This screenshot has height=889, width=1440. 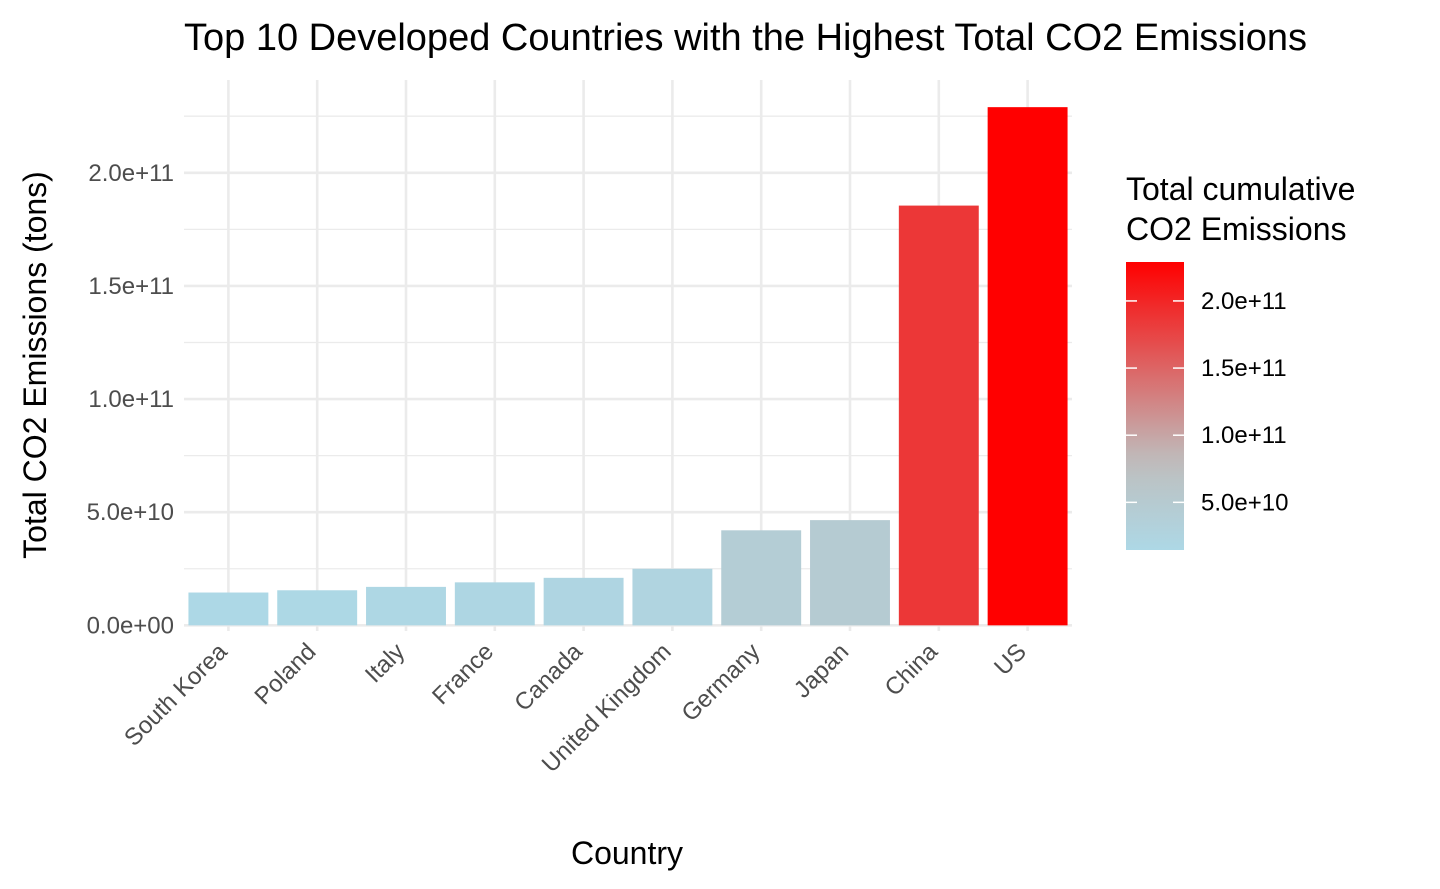 I want to click on x-tick-label: US, so click(x=1010, y=659).